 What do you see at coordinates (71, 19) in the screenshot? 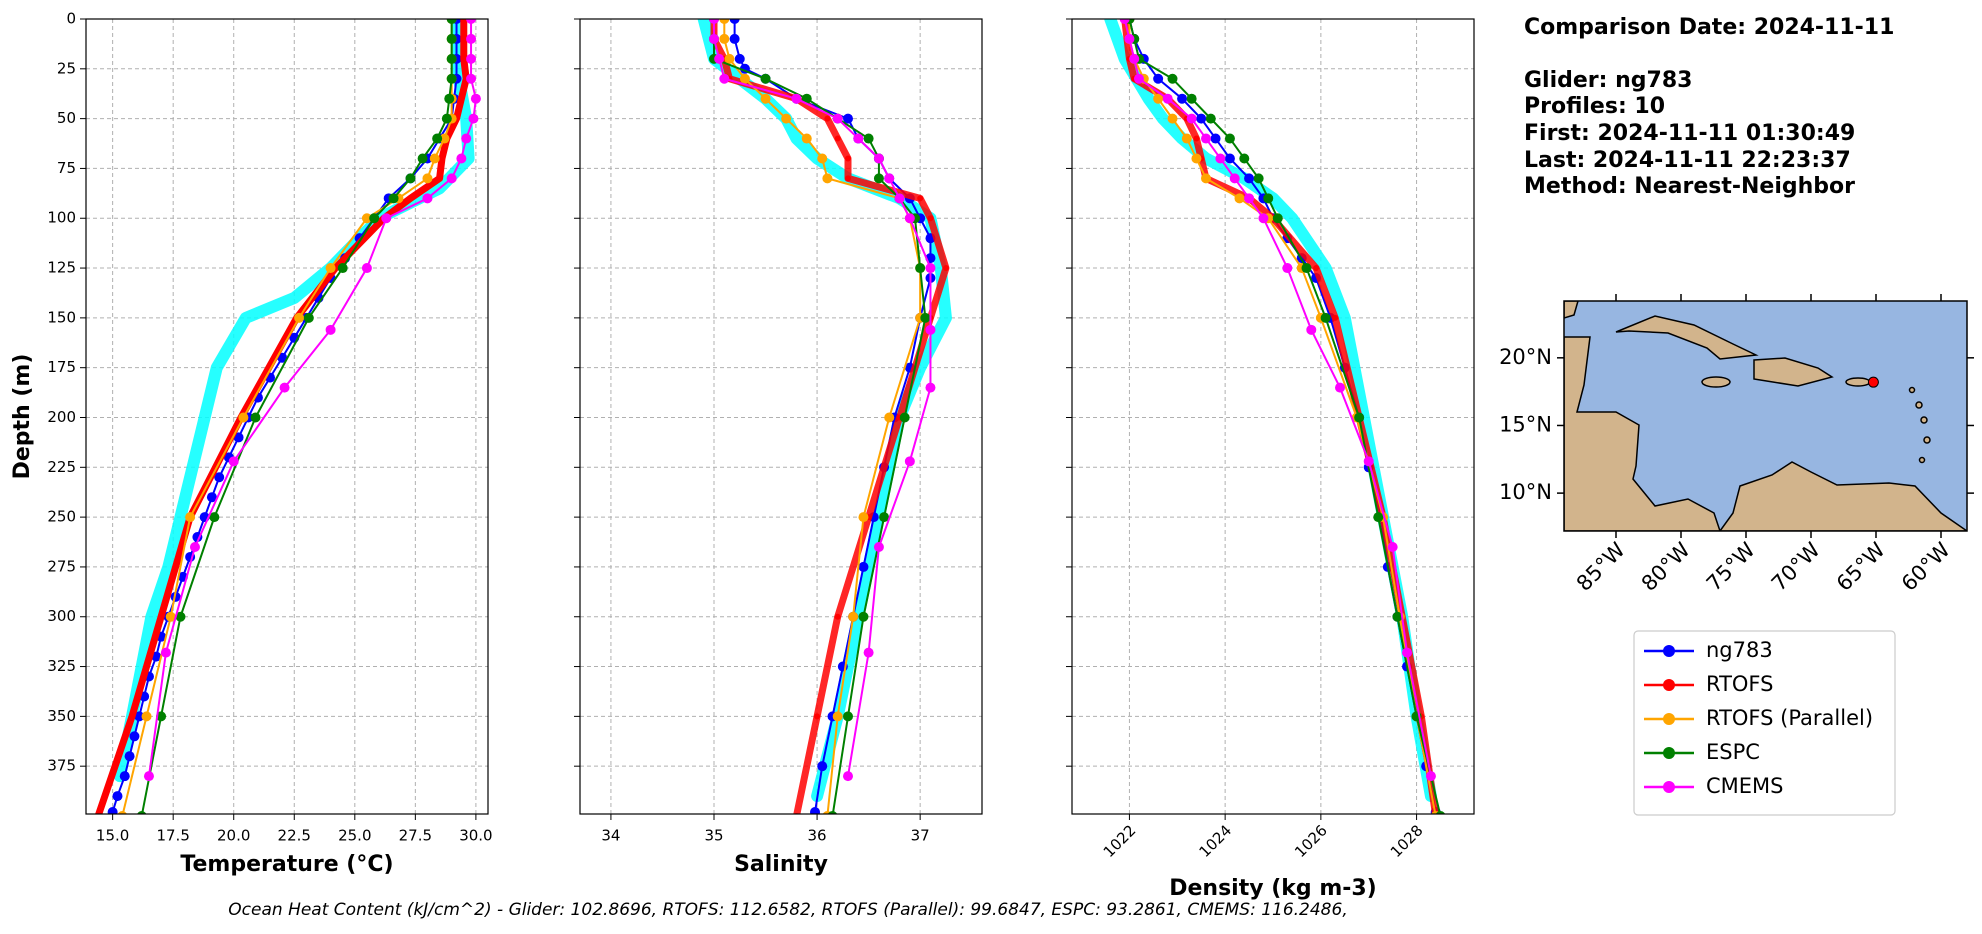
I see `y-tick-label: 0` at bounding box center [71, 19].